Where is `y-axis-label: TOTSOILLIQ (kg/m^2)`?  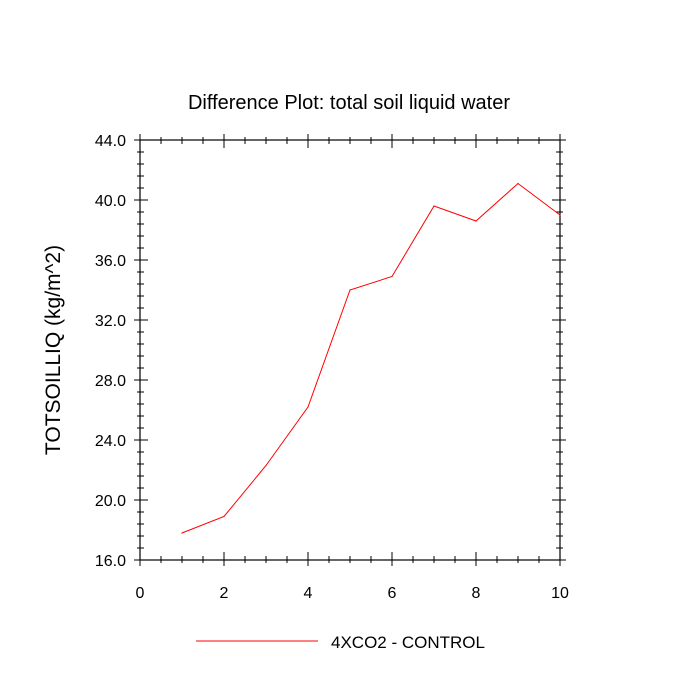
y-axis-label: TOTSOILLIQ (kg/m^2) is located at coordinates (53, 350).